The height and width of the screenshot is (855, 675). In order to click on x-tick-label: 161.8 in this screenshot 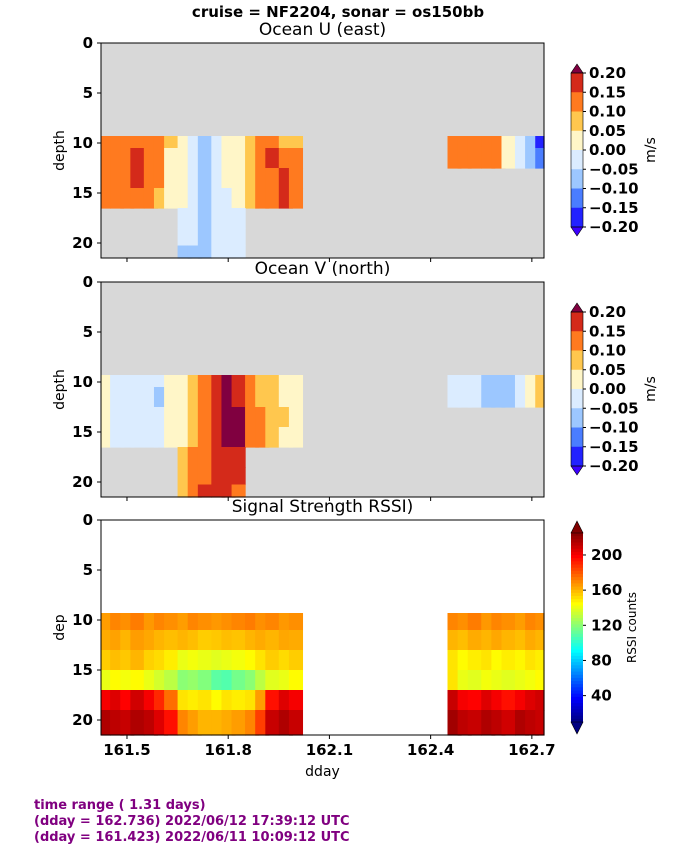, I will do `click(227, 750)`.